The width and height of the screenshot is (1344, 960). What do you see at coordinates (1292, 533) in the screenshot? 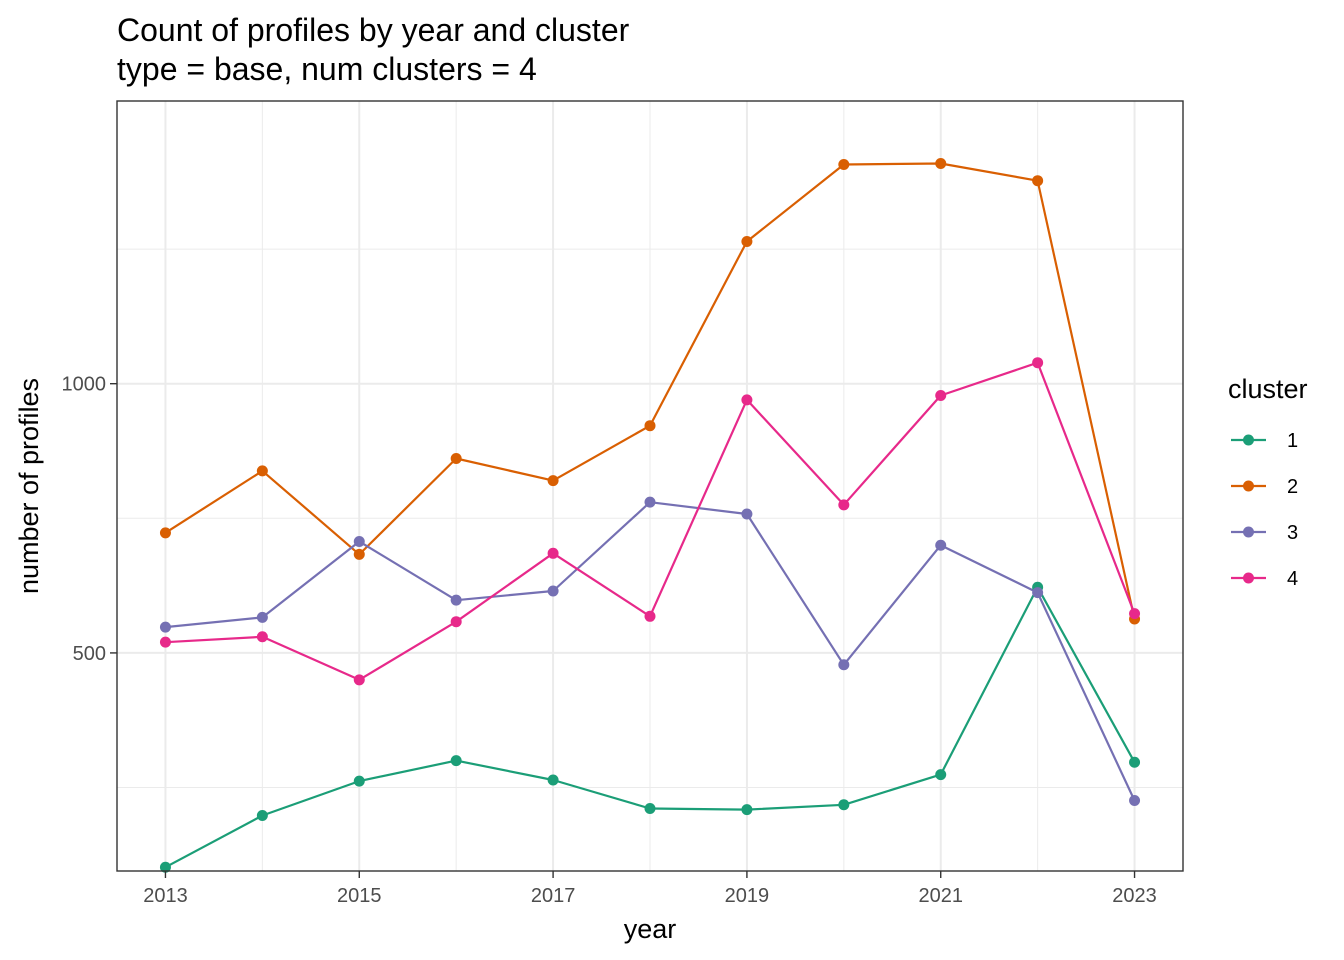
I see `legend-label-3: 3` at bounding box center [1292, 533].